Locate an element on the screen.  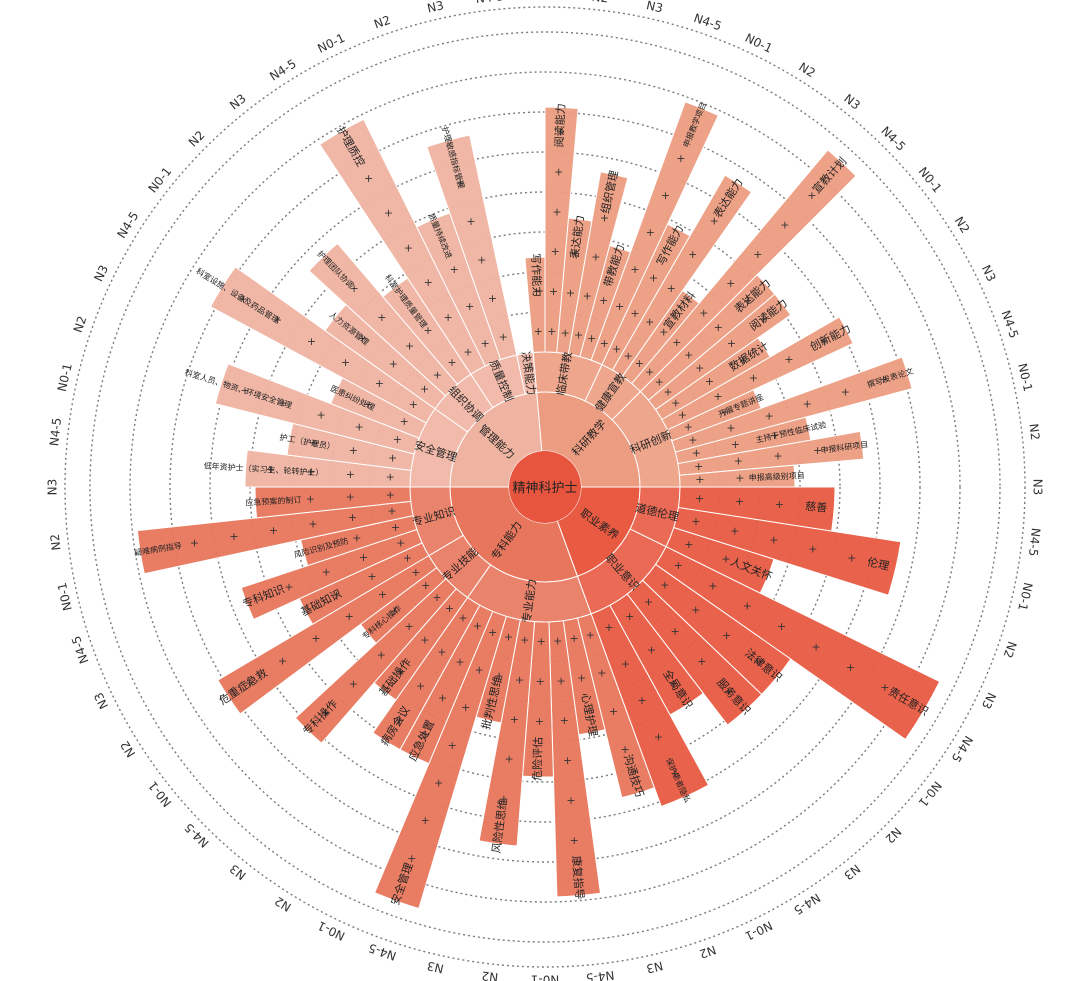
item-label: 申报高级别项目 is located at coordinates (777, 476).